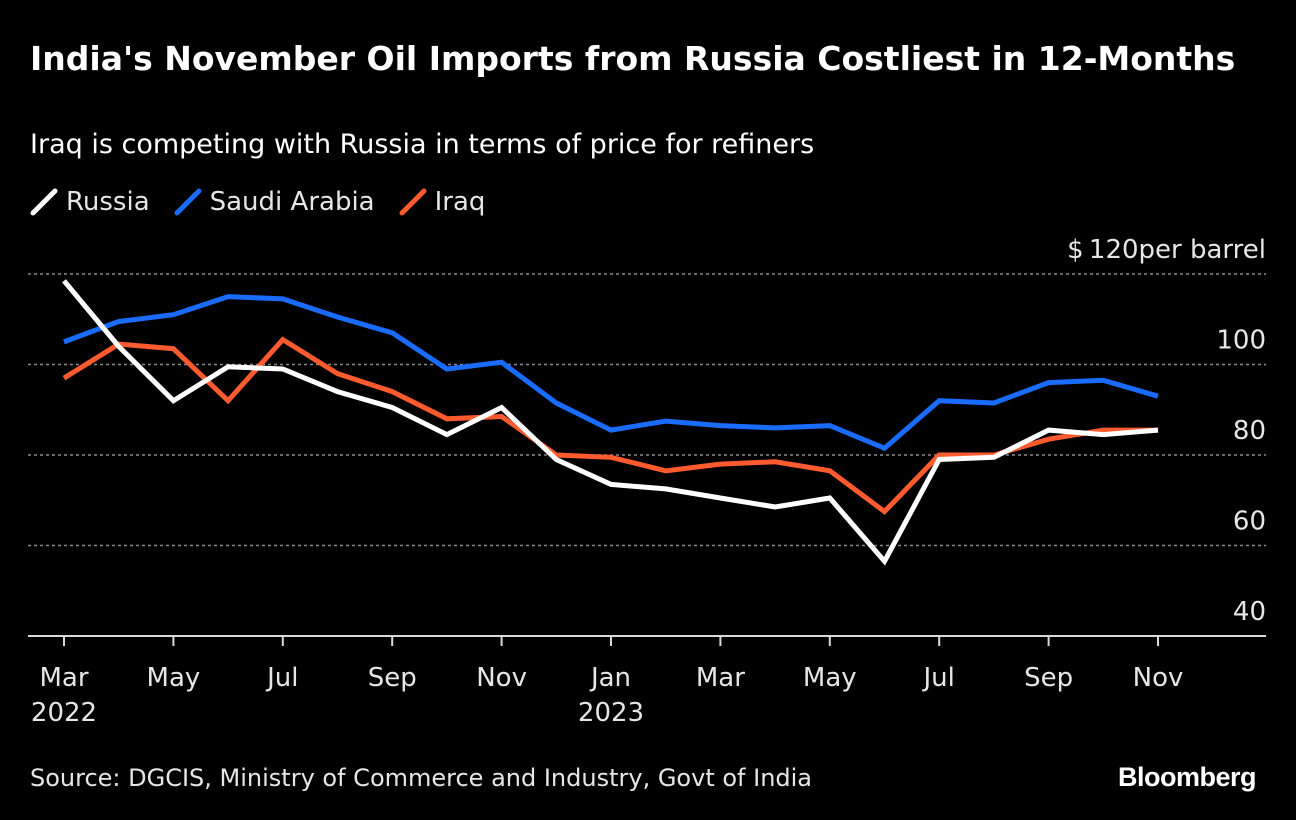 The image size is (1296, 820). What do you see at coordinates (1187, 777) in the screenshot?
I see `bloomberg-logo: Bloomberg` at bounding box center [1187, 777].